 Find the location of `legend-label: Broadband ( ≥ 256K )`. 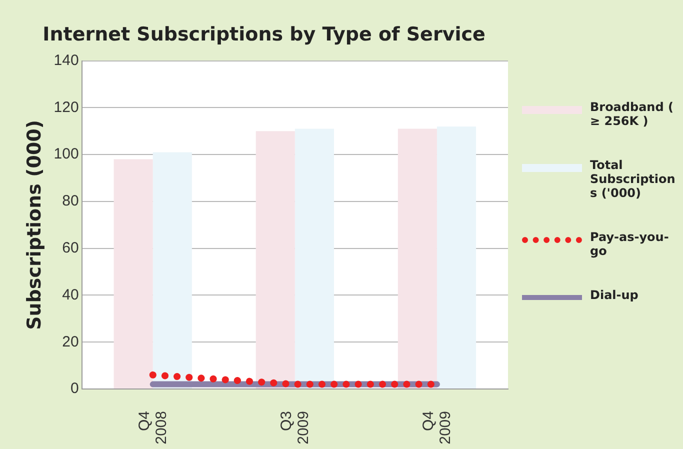

legend-label: Broadband ( ≥ 256K ) is located at coordinates (632, 114).